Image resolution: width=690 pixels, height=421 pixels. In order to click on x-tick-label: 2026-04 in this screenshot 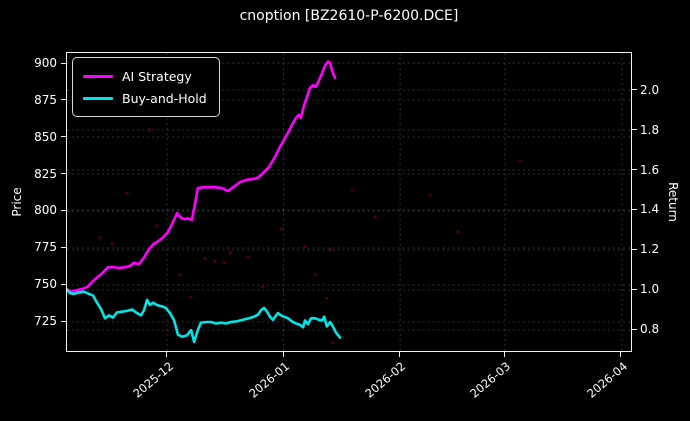, I will do `click(607, 380)`.